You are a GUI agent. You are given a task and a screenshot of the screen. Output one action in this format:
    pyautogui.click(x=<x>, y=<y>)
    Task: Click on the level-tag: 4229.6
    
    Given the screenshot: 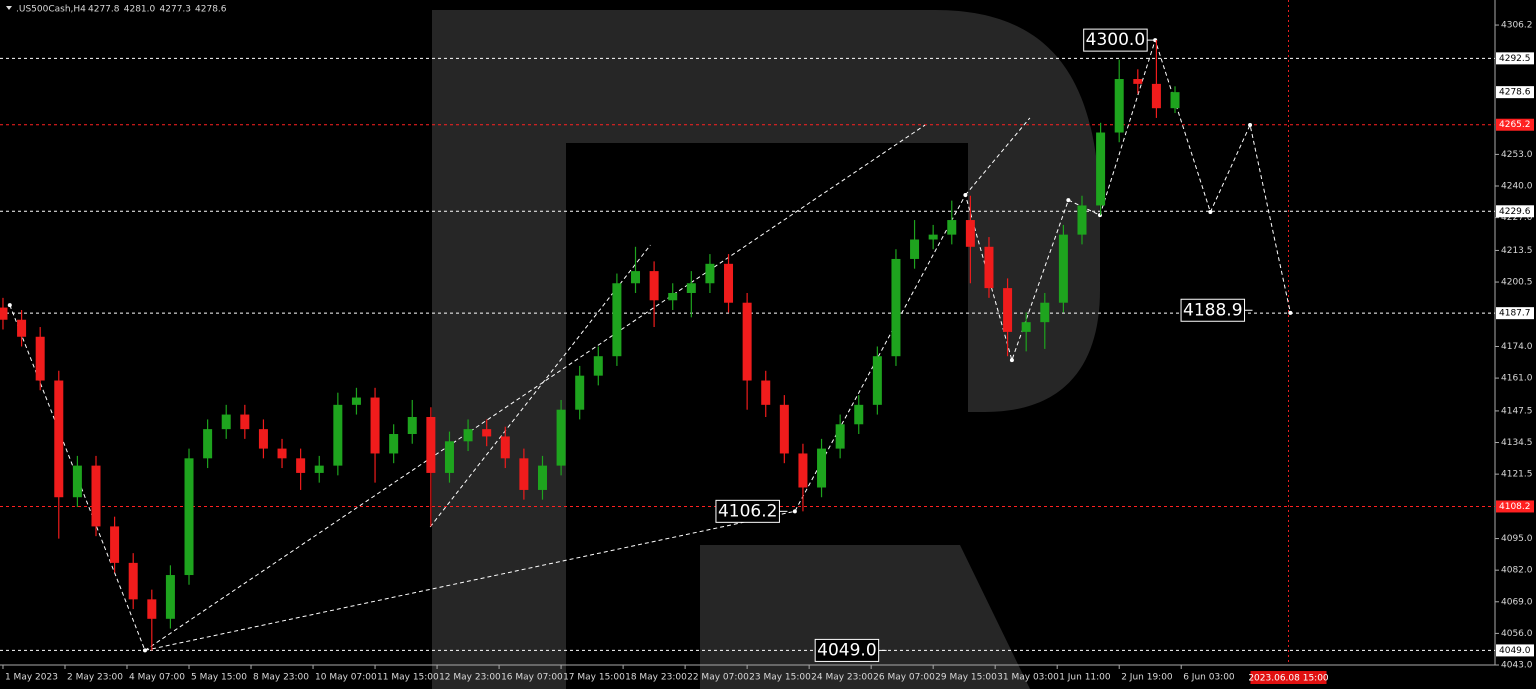 What is the action you would take?
    pyautogui.click(x=1515, y=212)
    